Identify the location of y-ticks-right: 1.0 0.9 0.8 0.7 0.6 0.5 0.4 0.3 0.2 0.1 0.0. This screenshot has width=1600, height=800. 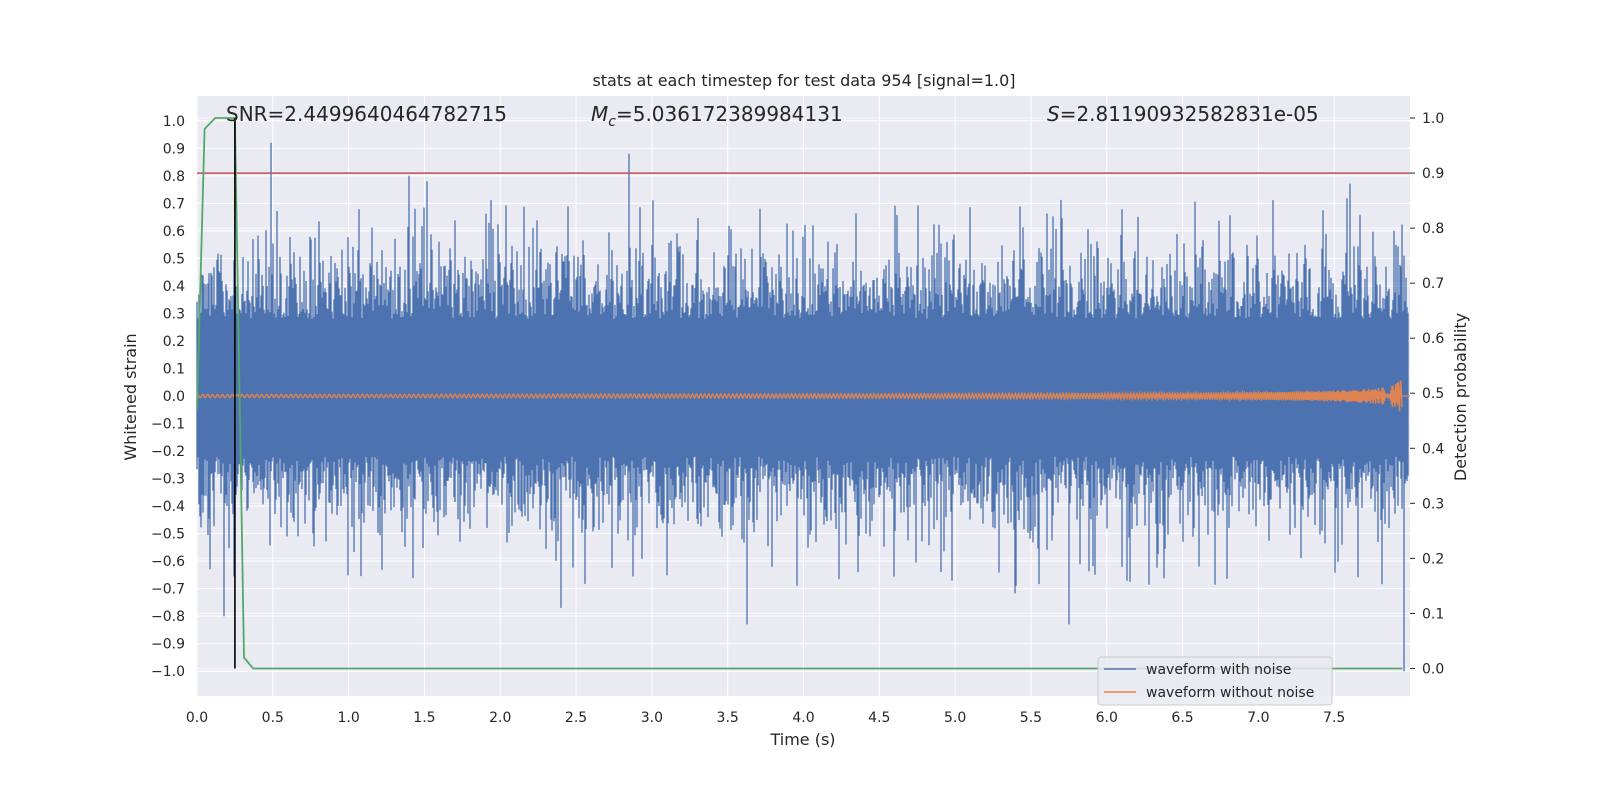
(1427, 394).